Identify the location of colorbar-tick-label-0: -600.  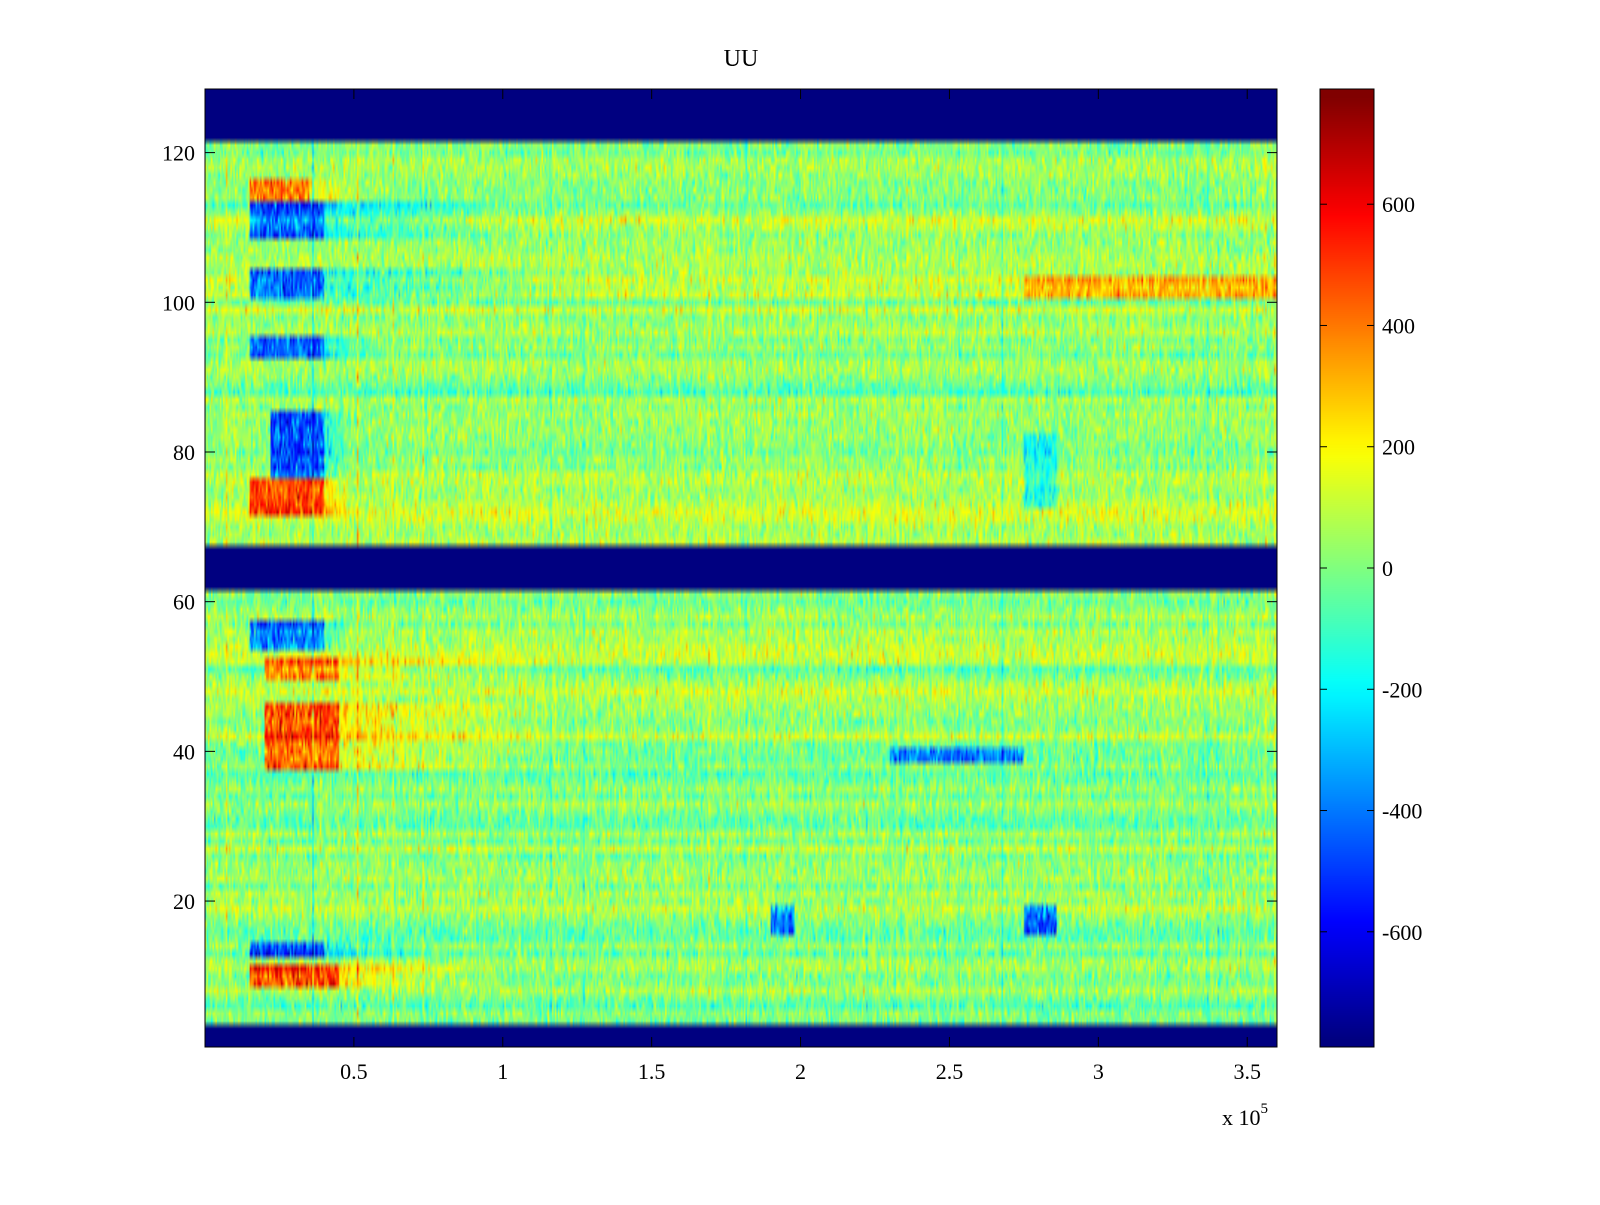
(1402, 932).